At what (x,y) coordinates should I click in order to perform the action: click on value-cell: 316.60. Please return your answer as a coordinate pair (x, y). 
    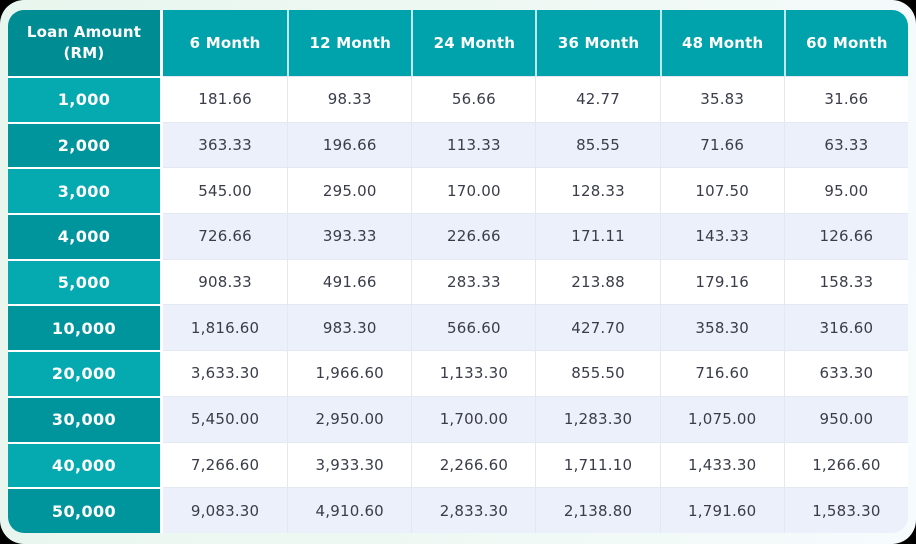
    Looking at the image, I should click on (845, 327).